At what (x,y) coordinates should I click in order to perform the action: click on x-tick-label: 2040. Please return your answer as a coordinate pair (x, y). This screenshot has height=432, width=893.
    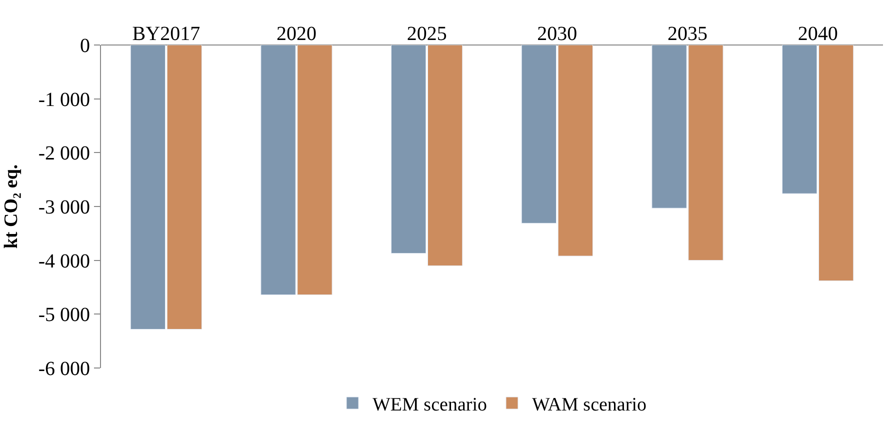
    Looking at the image, I should click on (818, 34).